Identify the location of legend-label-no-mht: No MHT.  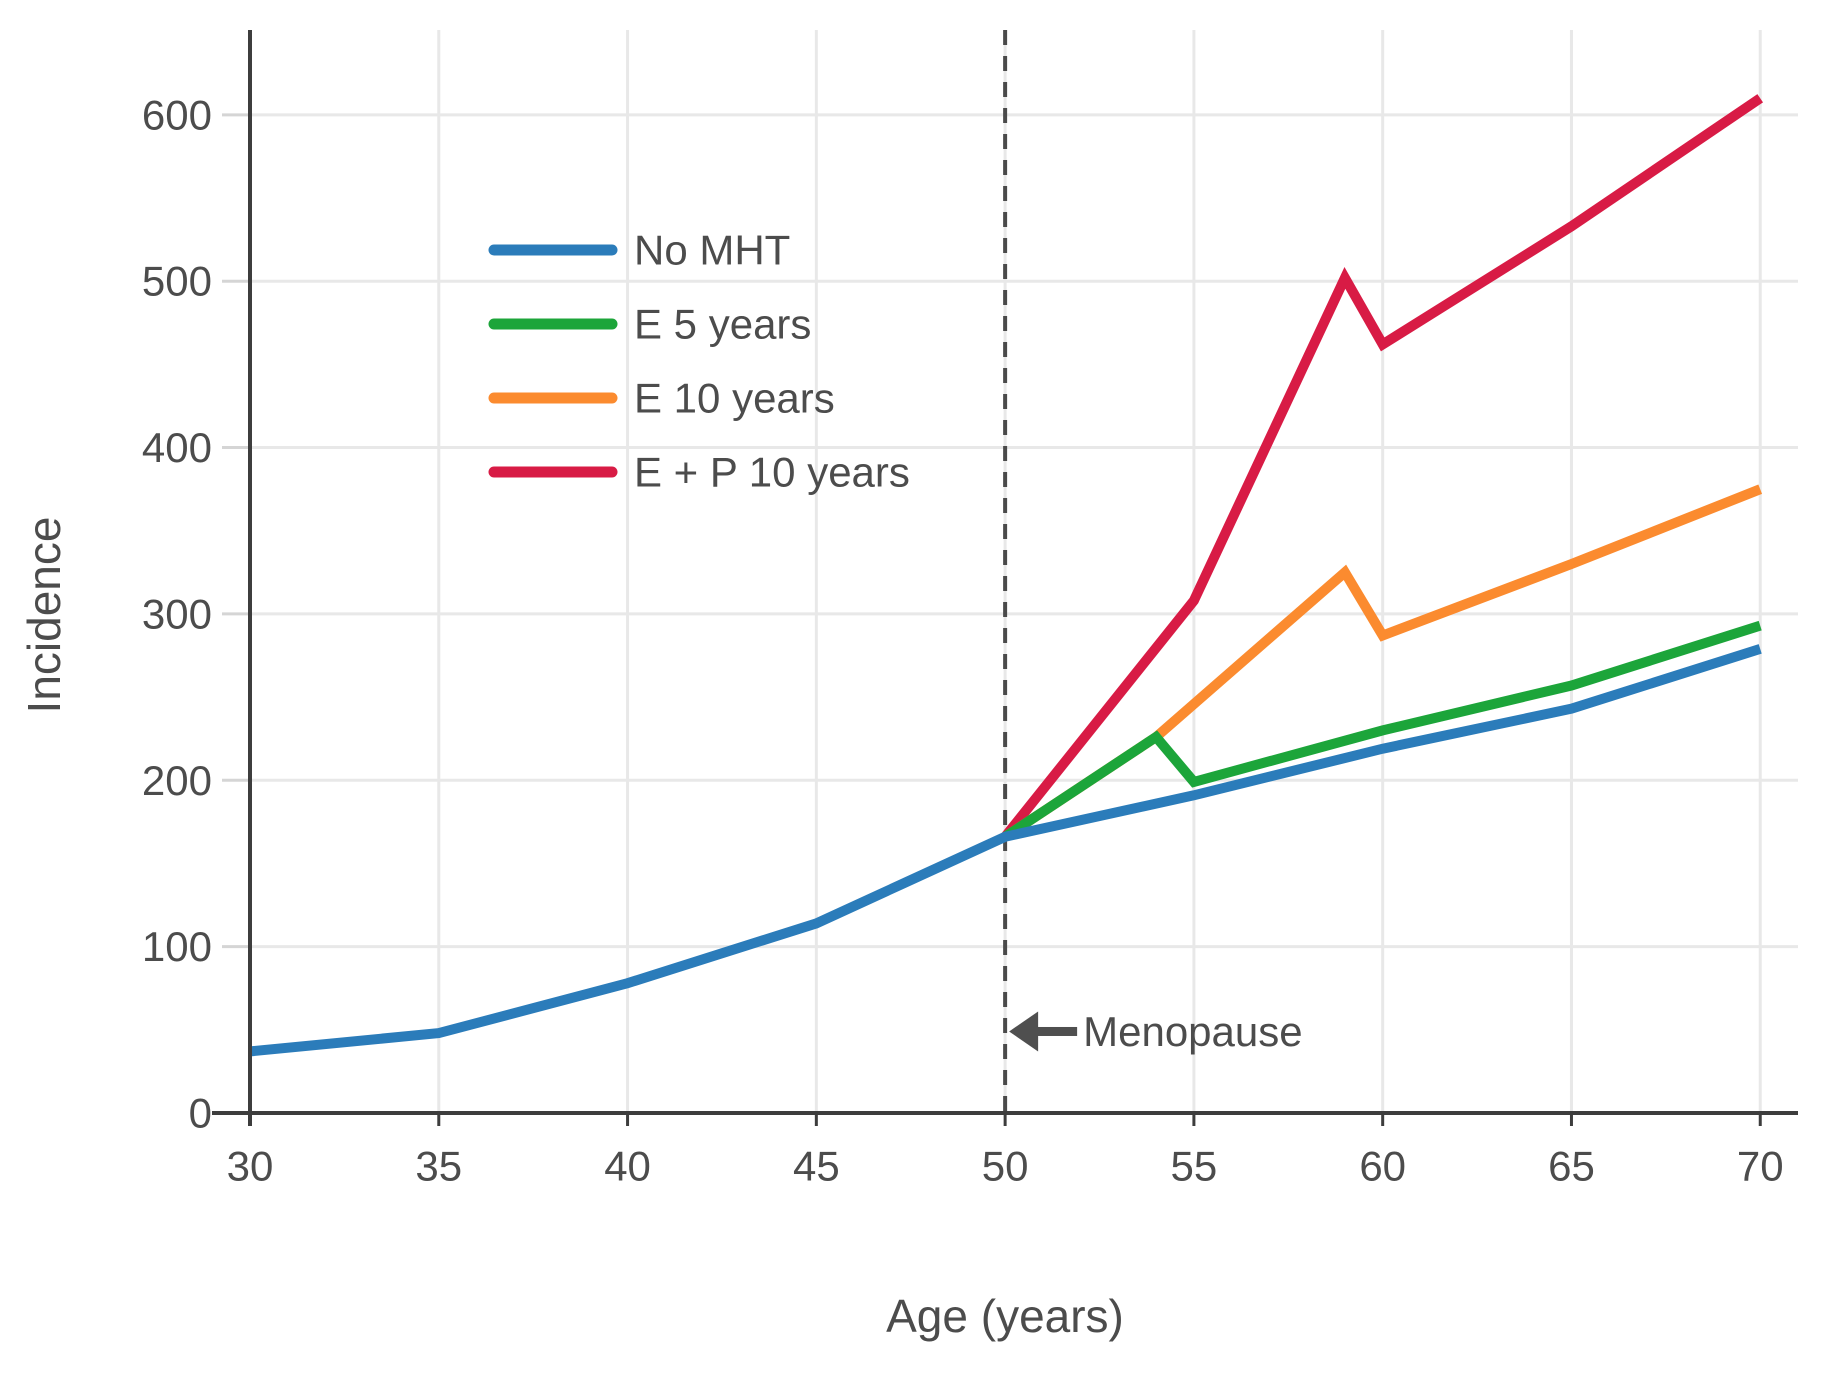
(712, 250).